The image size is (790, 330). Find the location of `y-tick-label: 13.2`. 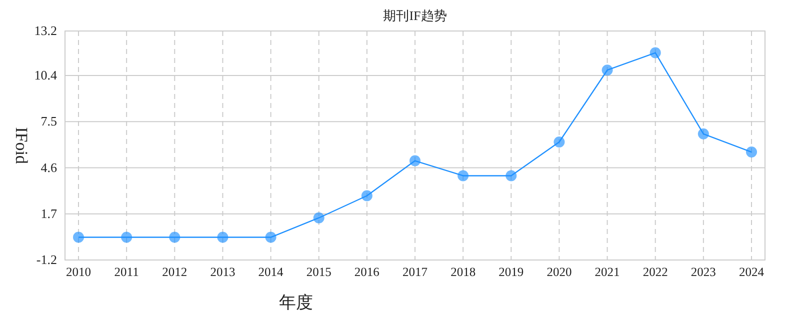

y-tick-label: 13.2 is located at coordinates (45, 30).